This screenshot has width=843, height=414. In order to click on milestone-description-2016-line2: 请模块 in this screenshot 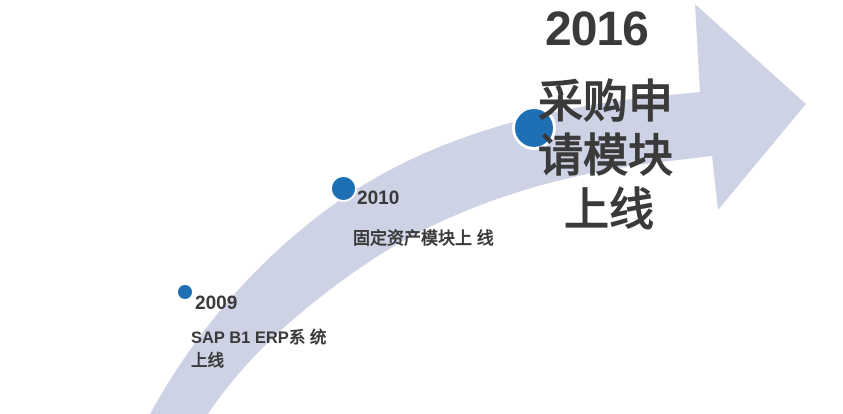, I will do `click(606, 155)`.